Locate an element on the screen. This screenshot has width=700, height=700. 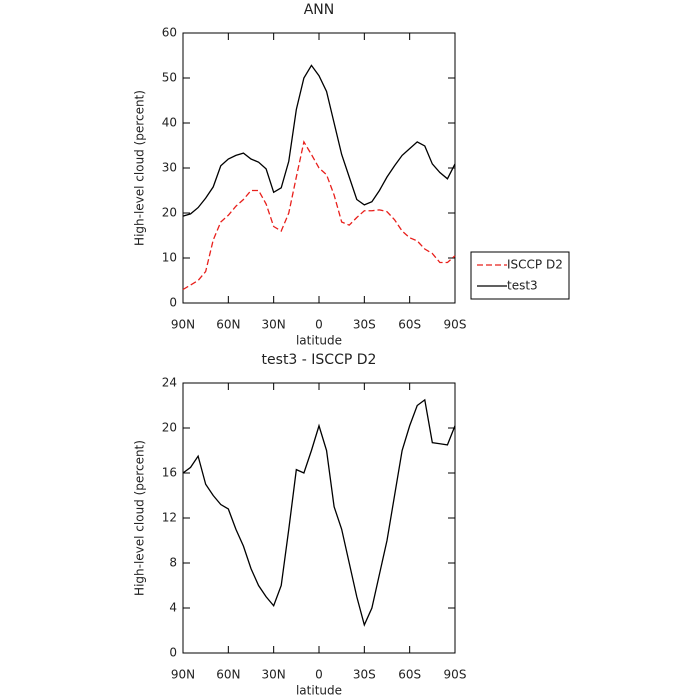
y-tick-label: 10 is located at coordinates (169, 258).